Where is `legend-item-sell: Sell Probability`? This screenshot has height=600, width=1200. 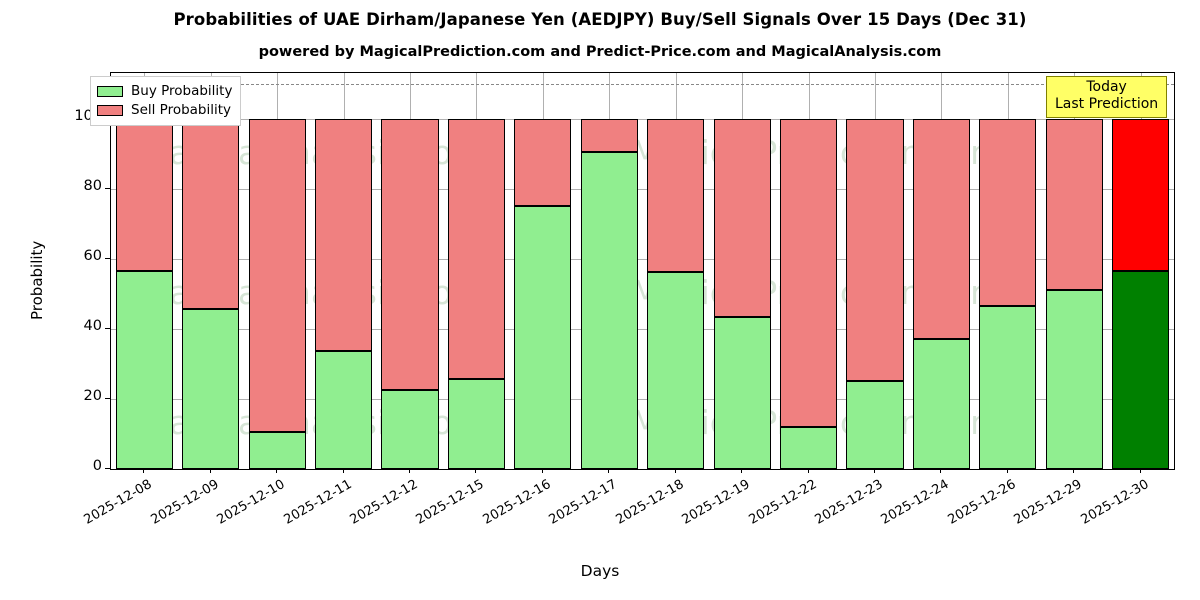
legend-item-sell: Sell Probability is located at coordinates (164, 110).